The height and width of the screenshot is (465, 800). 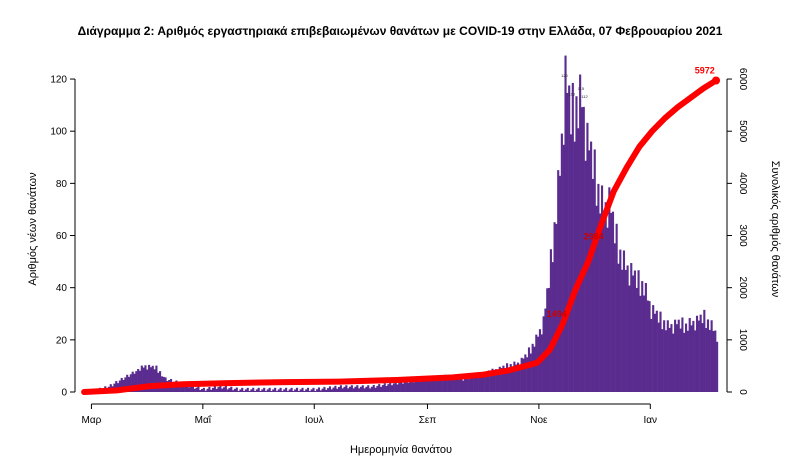 What do you see at coordinates (401, 450) in the screenshot?
I see `x-axis-title: Ημερομηνία θανάτου` at bounding box center [401, 450].